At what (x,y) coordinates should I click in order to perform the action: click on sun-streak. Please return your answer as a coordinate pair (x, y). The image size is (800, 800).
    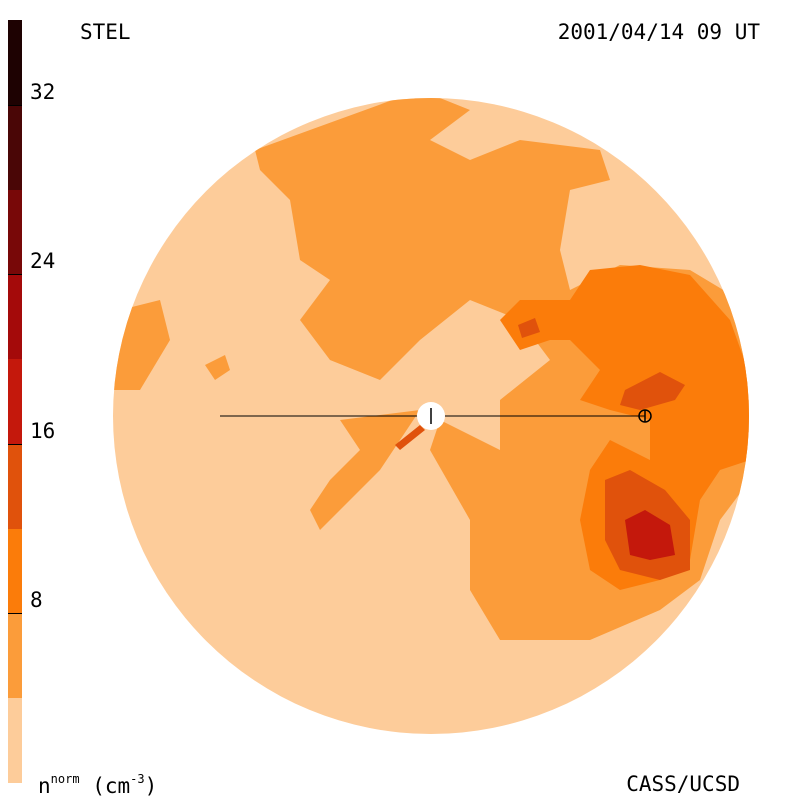
    Looking at the image, I should click on (410, 437).